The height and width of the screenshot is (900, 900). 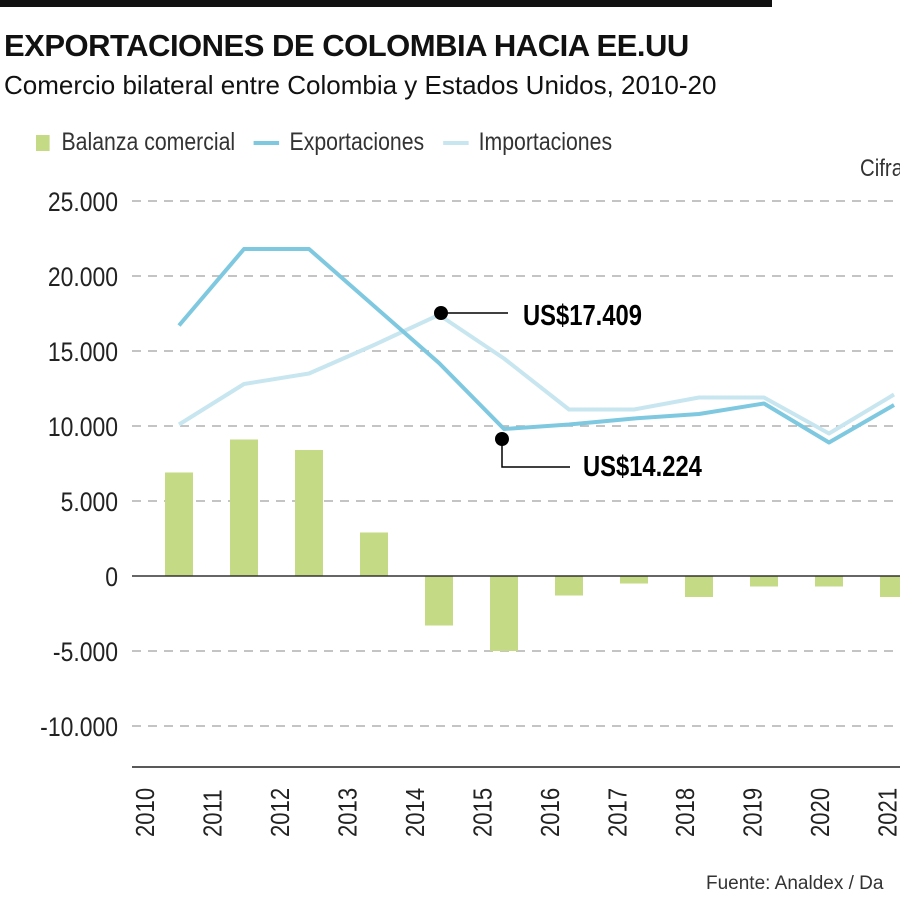 What do you see at coordinates (415, 812) in the screenshot?
I see `x-tick-label: 2014` at bounding box center [415, 812].